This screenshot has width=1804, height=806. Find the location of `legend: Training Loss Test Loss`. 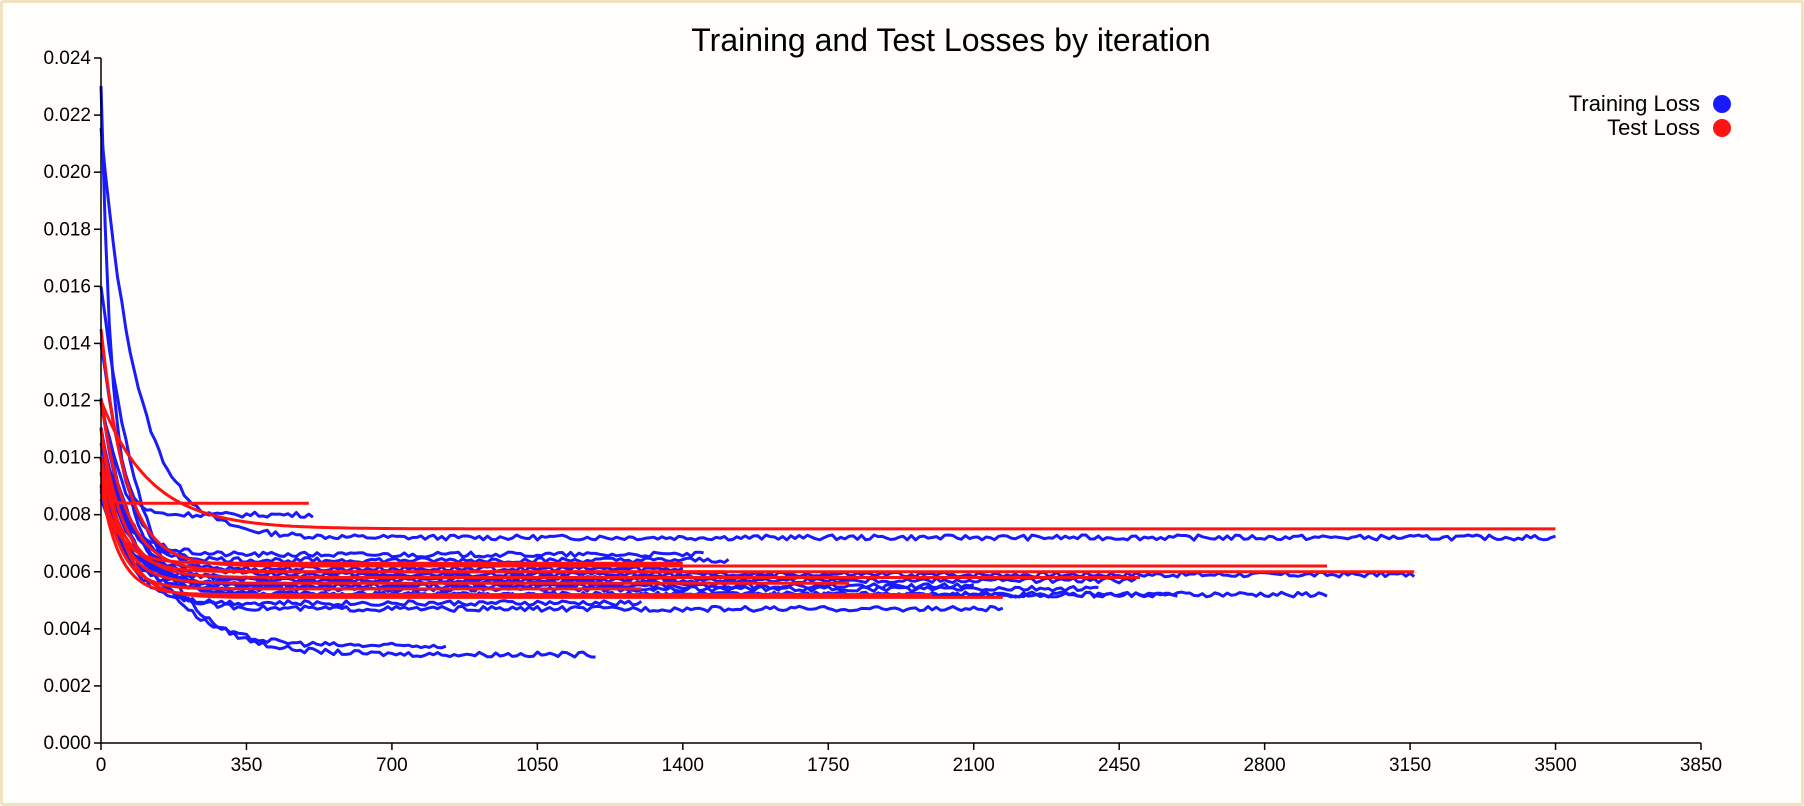

legend: Training Loss Test Loss is located at coordinates (1650, 115).